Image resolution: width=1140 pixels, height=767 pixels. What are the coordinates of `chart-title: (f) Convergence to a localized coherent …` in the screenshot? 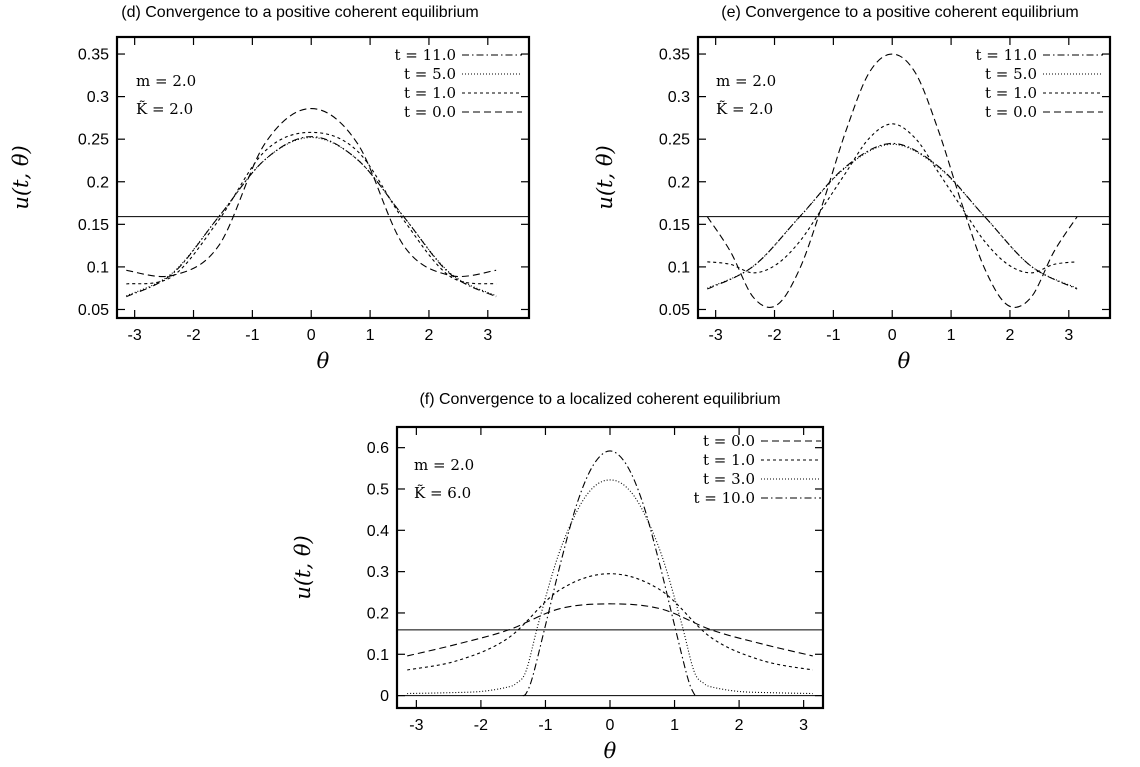 It's located at (599, 399).